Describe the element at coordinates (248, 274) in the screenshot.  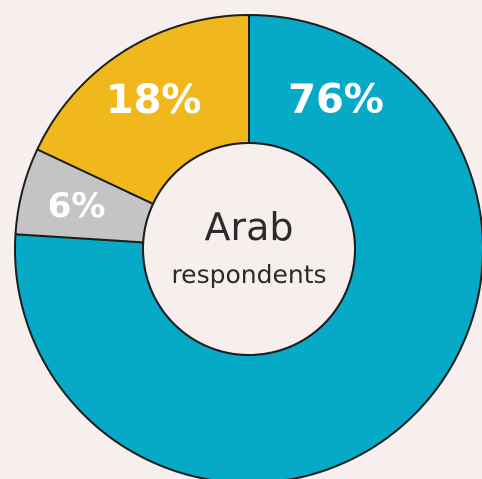
I see `center-label-line2: respondents` at that location.